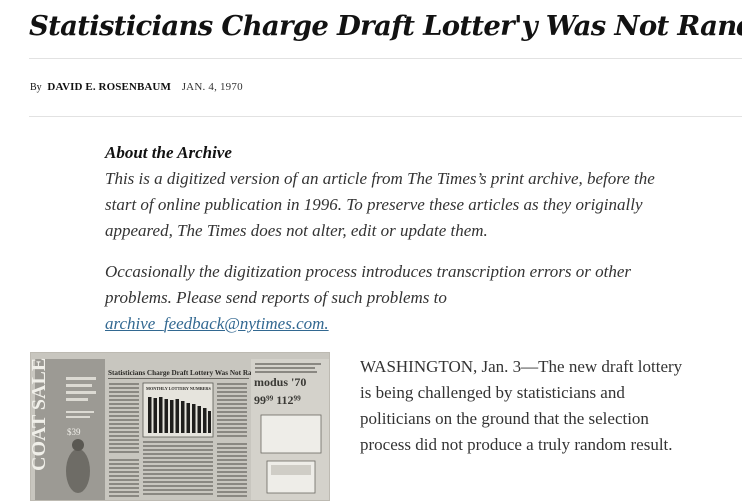 The width and height of the screenshot is (742, 501). I want to click on scan-ad-left-title: COAT SALE, so click(40, 414).